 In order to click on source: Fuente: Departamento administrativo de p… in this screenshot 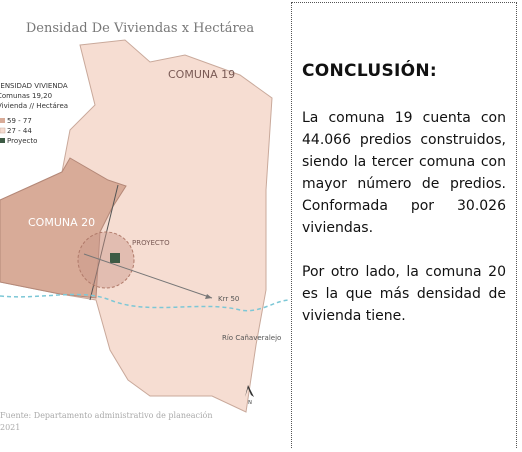, I will do `click(106, 415)`.